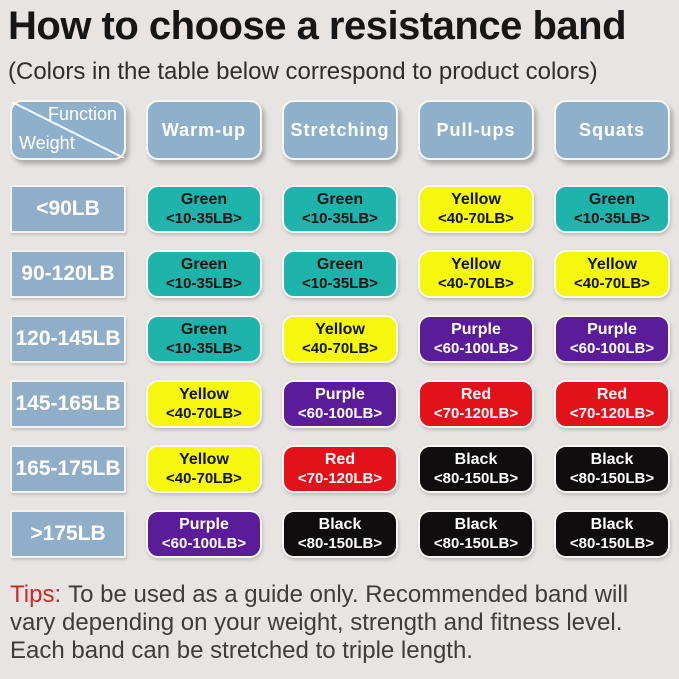 The image size is (679, 679). Describe the element at coordinates (68, 469) in the screenshot. I see `weight-row-label: 165-175LB` at that location.